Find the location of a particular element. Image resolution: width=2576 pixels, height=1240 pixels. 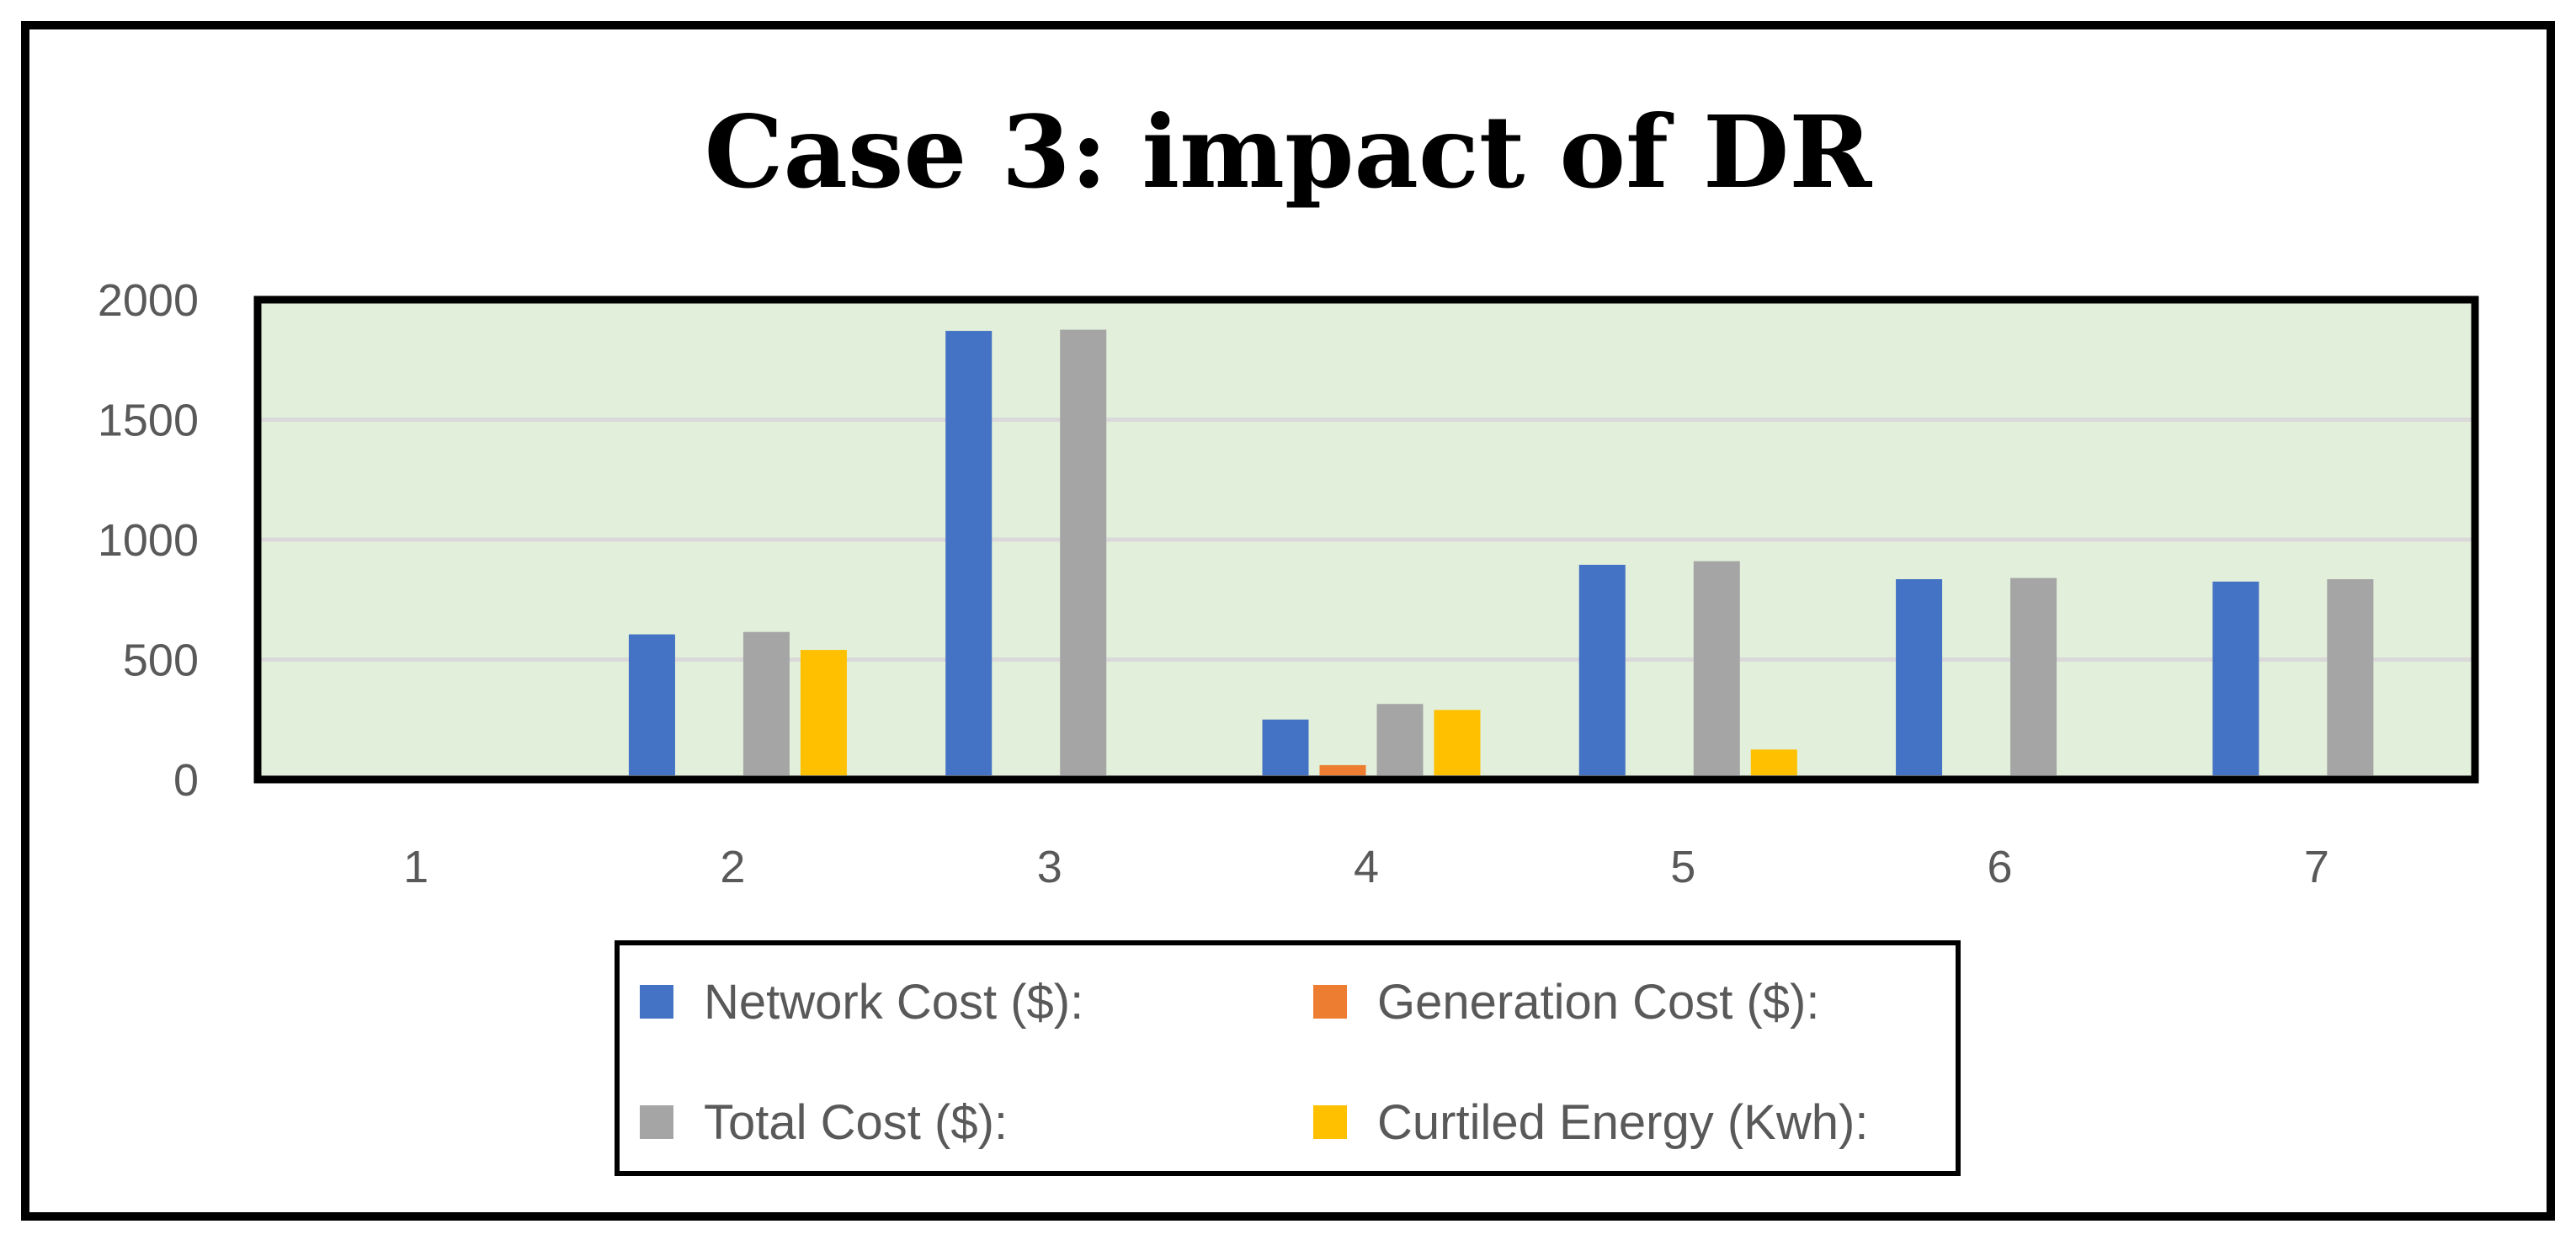

y-tick-label: 500 is located at coordinates (161, 661).